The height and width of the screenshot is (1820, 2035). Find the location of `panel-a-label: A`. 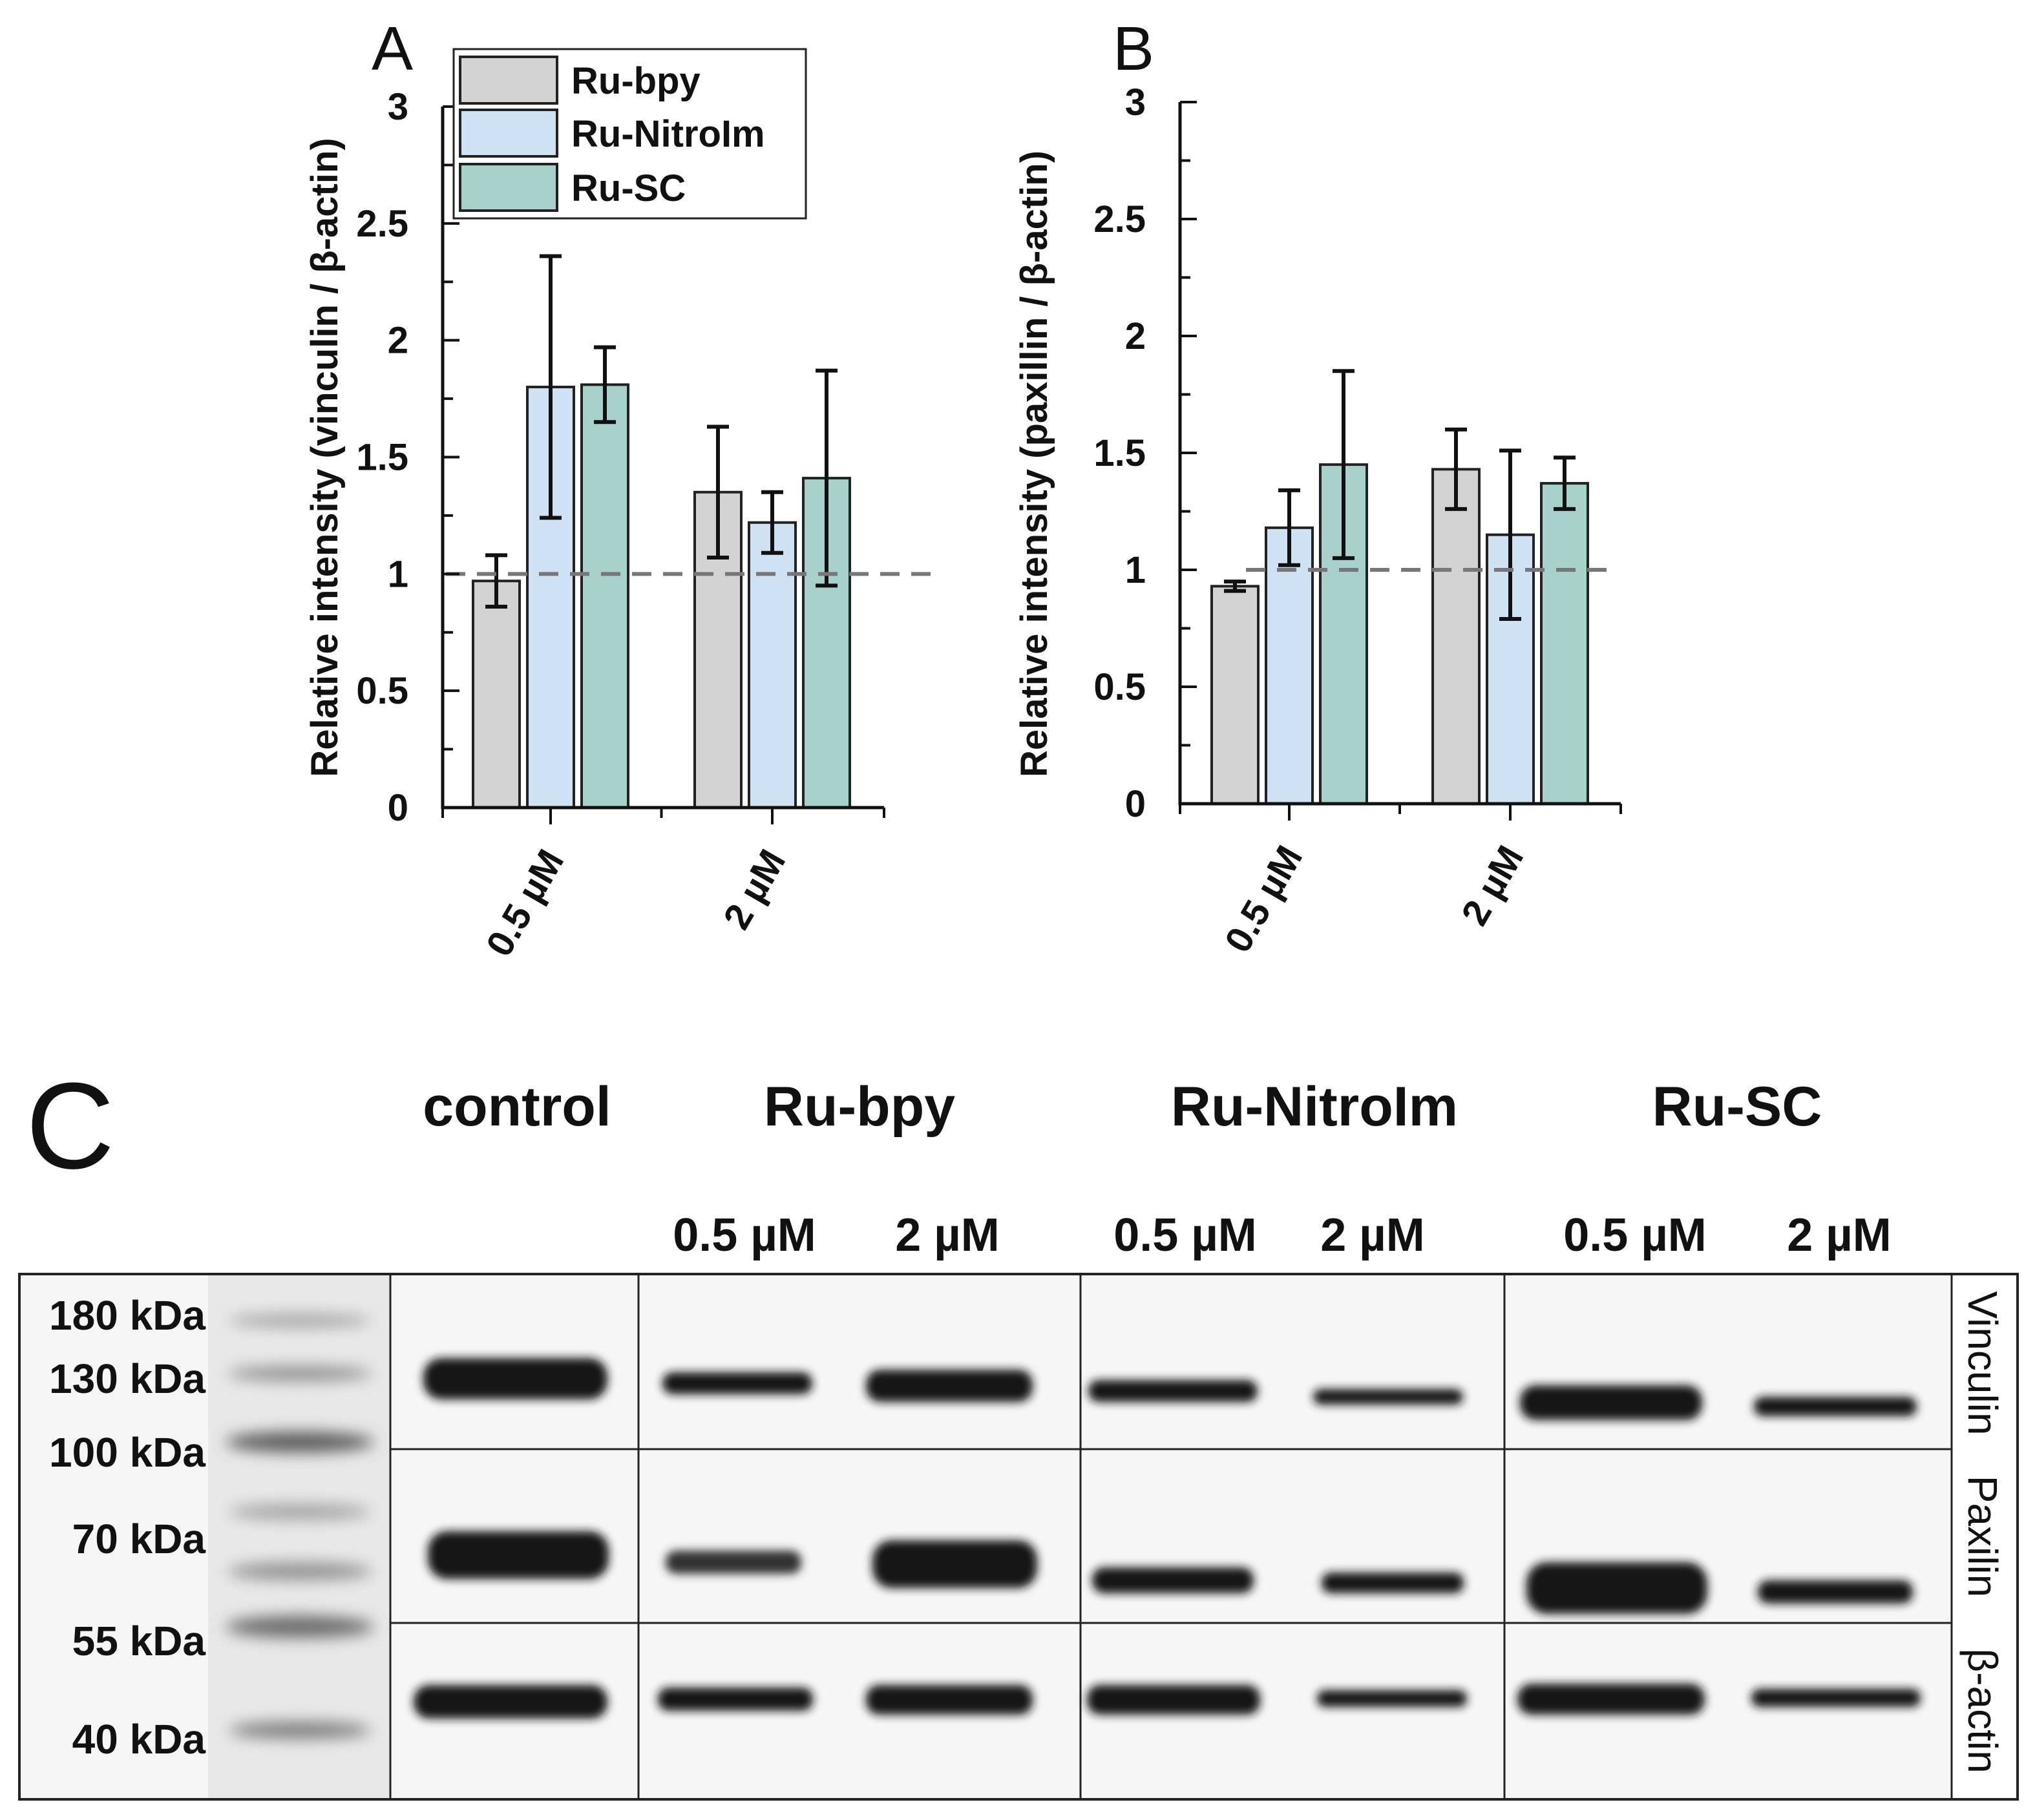

panel-a-label: A is located at coordinates (392, 48).